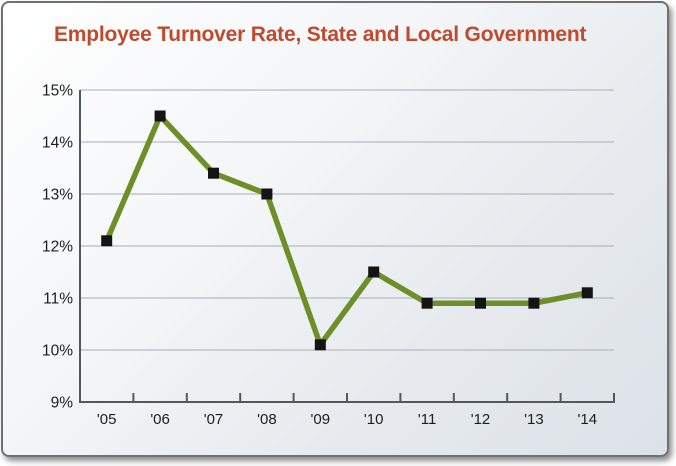 The width and height of the screenshot is (676, 466). I want to click on x-tick-label: '14, so click(588, 419).